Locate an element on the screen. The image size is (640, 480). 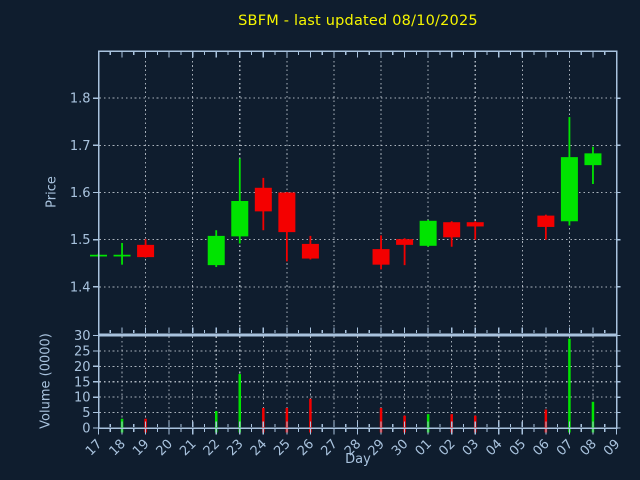
price-axis-label: Price is located at coordinates (52, 192).